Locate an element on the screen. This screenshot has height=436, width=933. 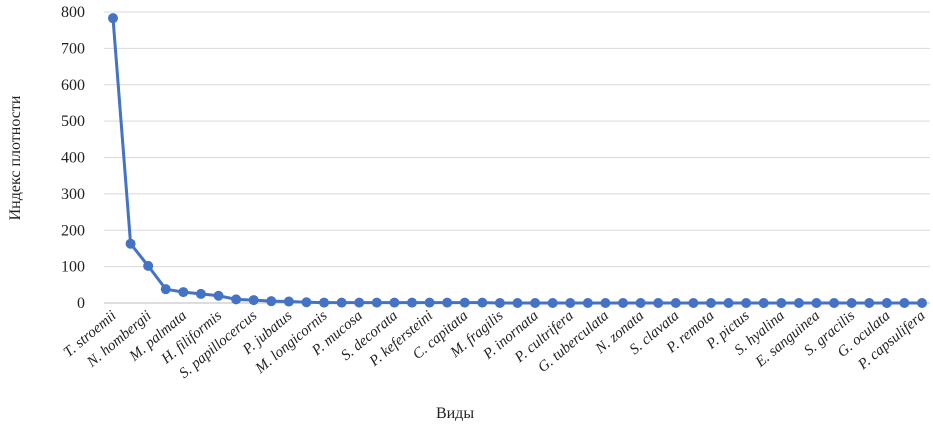
y-tick-label: 800 is located at coordinates (73, 12).